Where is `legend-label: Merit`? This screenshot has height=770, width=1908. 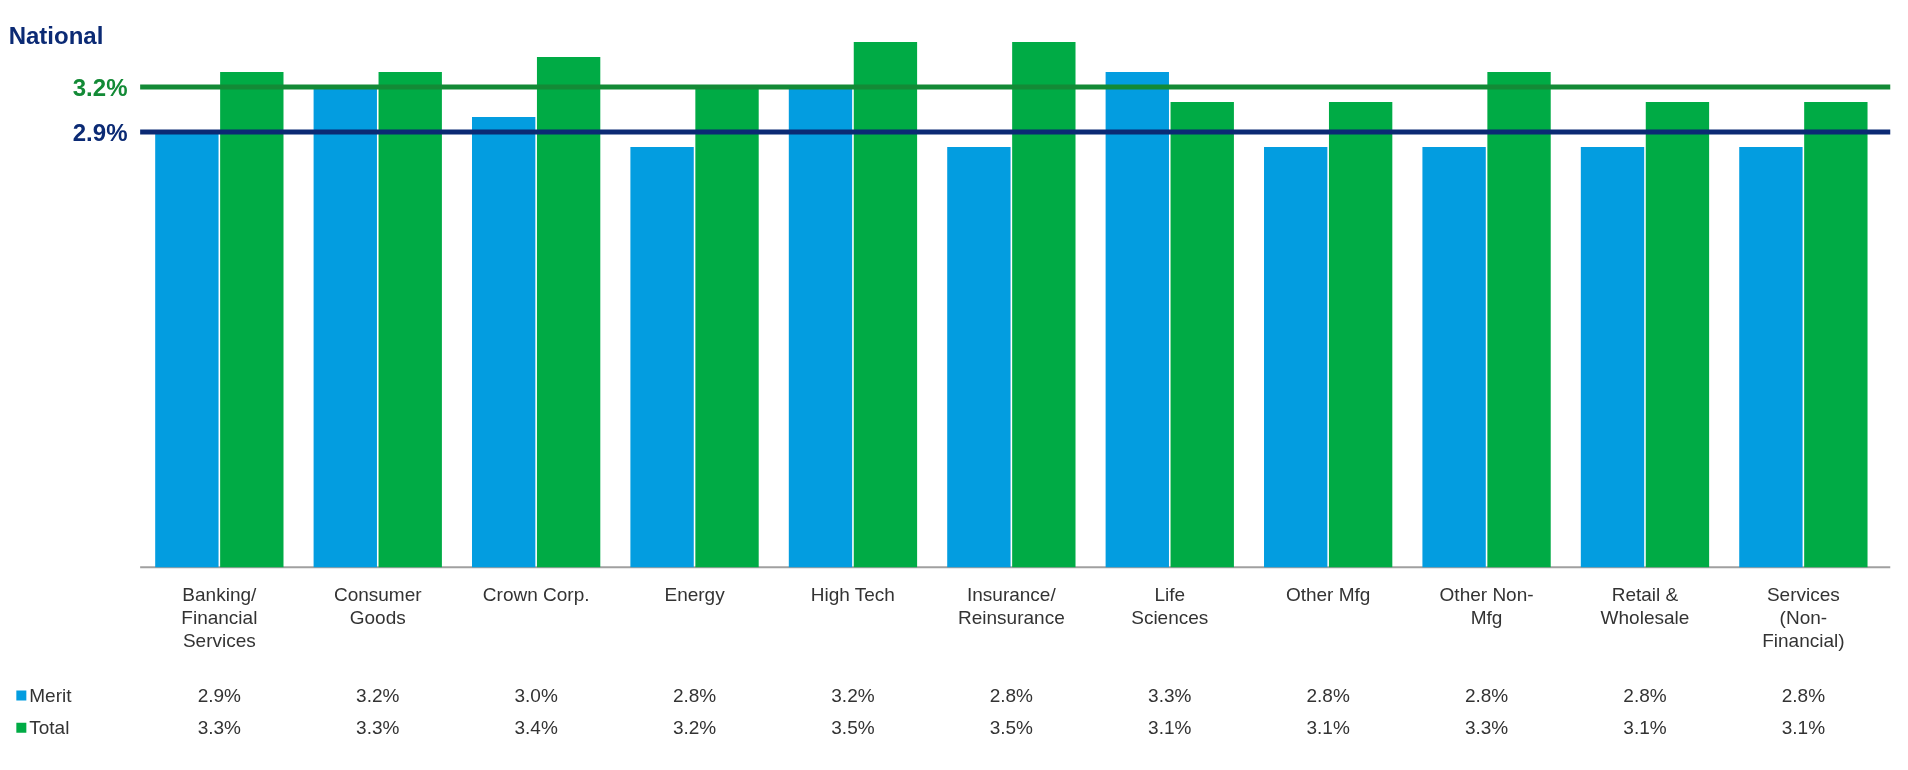 legend-label: Merit is located at coordinates (51, 695).